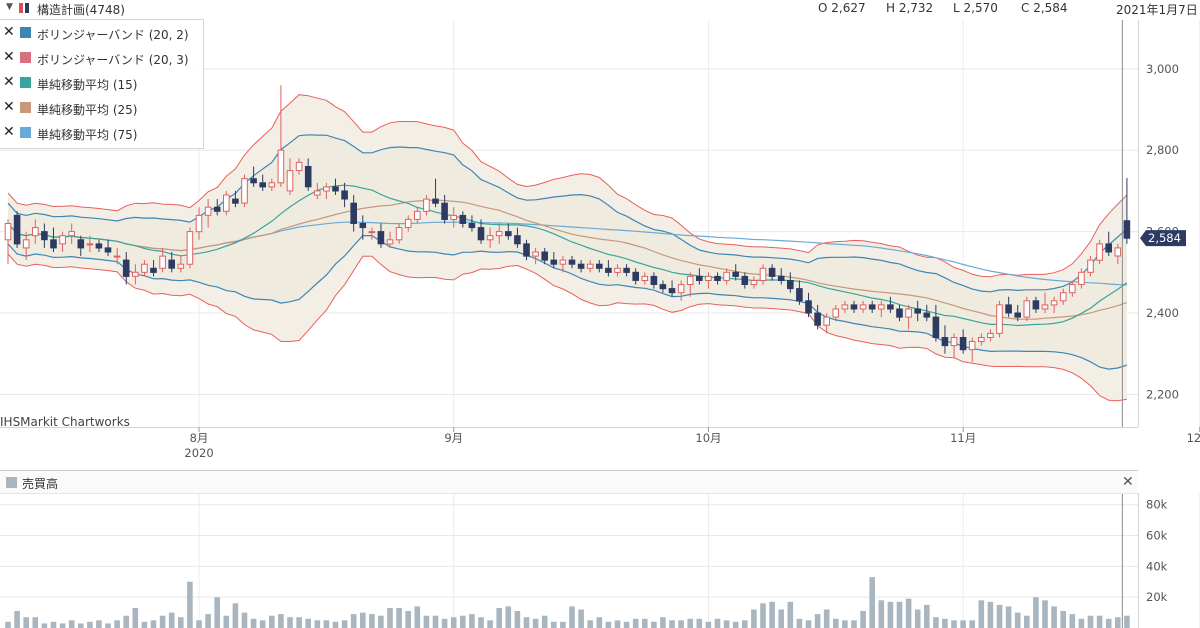 This screenshot has width=1200, height=628. What do you see at coordinates (101, 134) in the screenshot?
I see `legend-item-sma-75: ✕ 単純移動平均 (75)` at bounding box center [101, 134].